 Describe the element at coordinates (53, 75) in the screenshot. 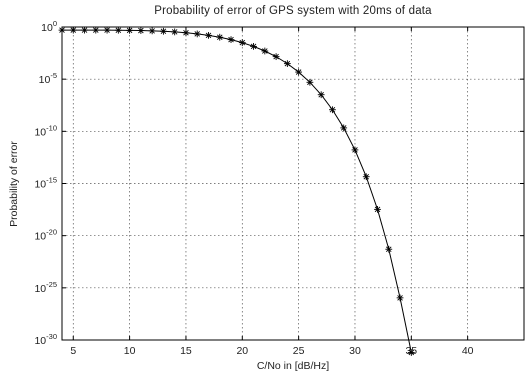

I see `y-tick-exponent: -5` at that location.